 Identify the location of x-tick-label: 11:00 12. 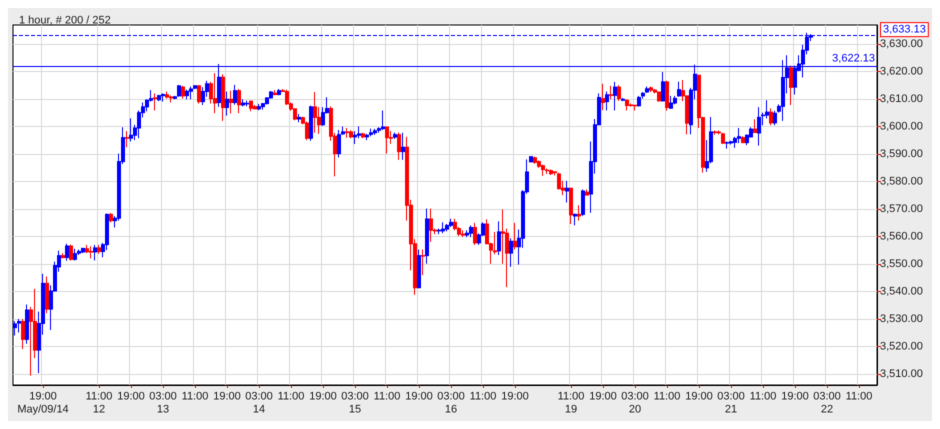
(99, 403).